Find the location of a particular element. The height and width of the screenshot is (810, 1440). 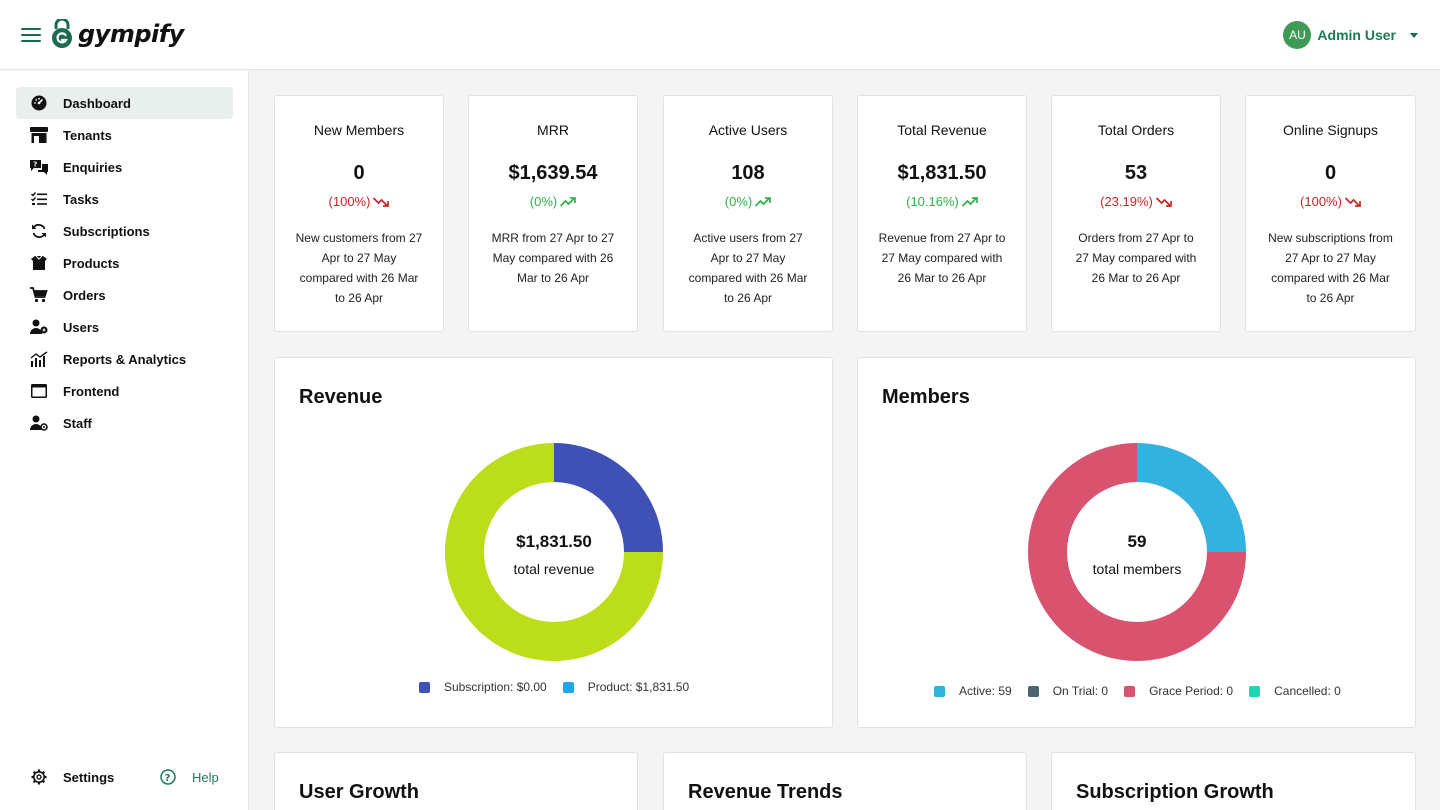

legend-item: Subscription: $0.00 is located at coordinates (483, 687).